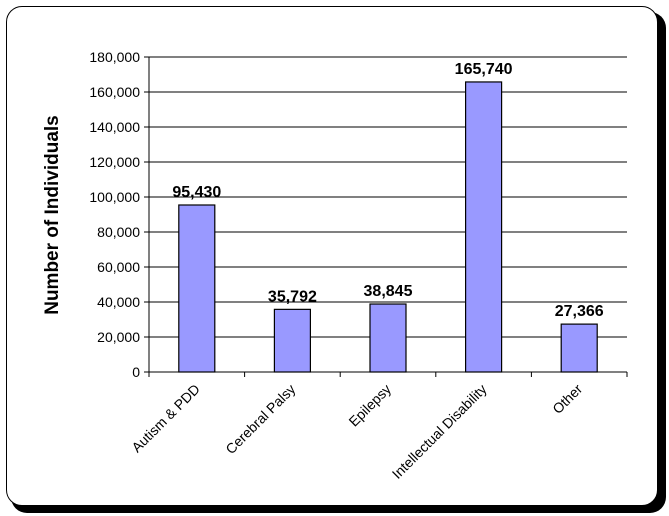 This screenshot has height=516, width=669. What do you see at coordinates (439, 431) in the screenshot?
I see `x-tick-label: Intellectual Disability` at bounding box center [439, 431].